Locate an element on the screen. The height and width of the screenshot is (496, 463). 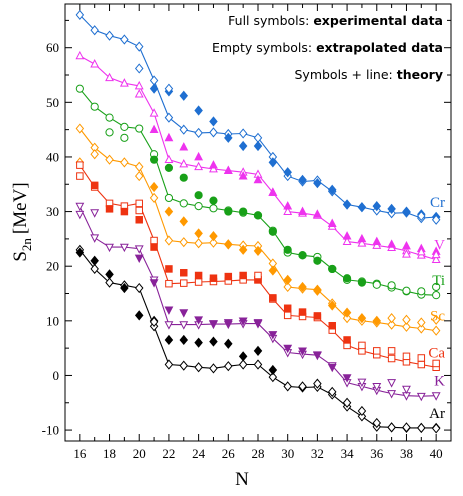
annotation-full-prefix: Full symbols: is located at coordinates (270, 20).